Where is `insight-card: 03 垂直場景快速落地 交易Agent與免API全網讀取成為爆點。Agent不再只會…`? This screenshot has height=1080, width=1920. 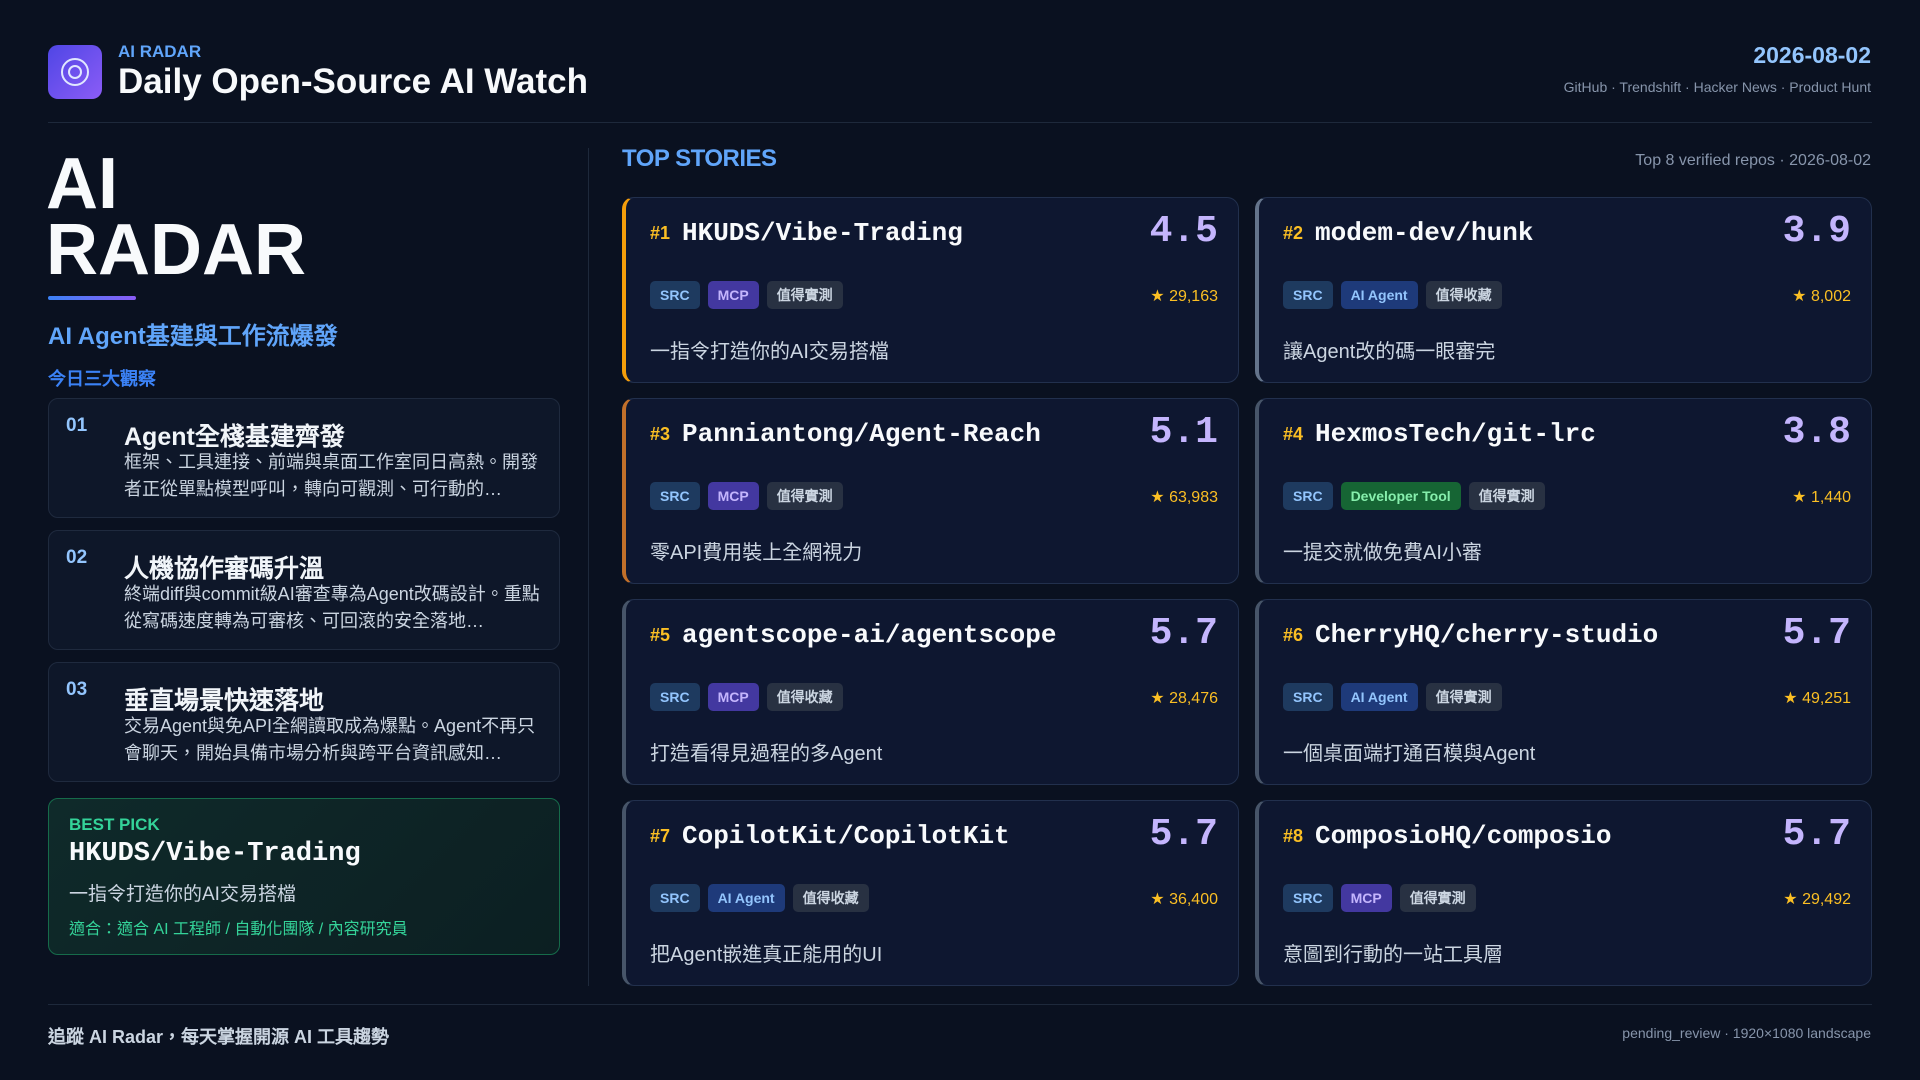
insight-card: 03 垂直場景快速落地 交易Agent與免API全網讀取成為爆點。Agent不再只會… is located at coordinates (304, 722).